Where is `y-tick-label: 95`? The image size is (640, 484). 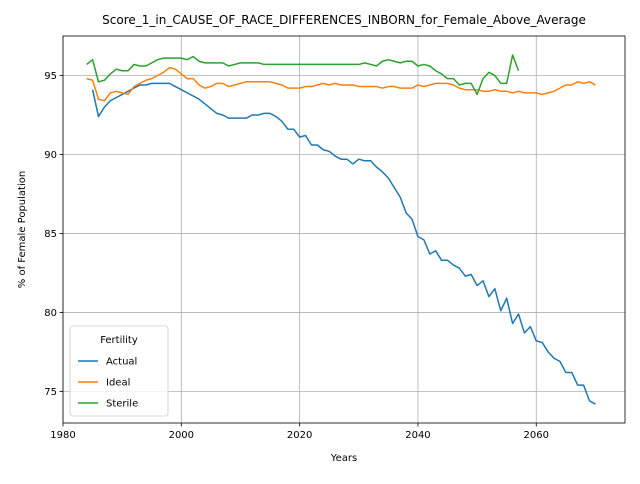
y-tick-label: 95 is located at coordinates (50, 76).